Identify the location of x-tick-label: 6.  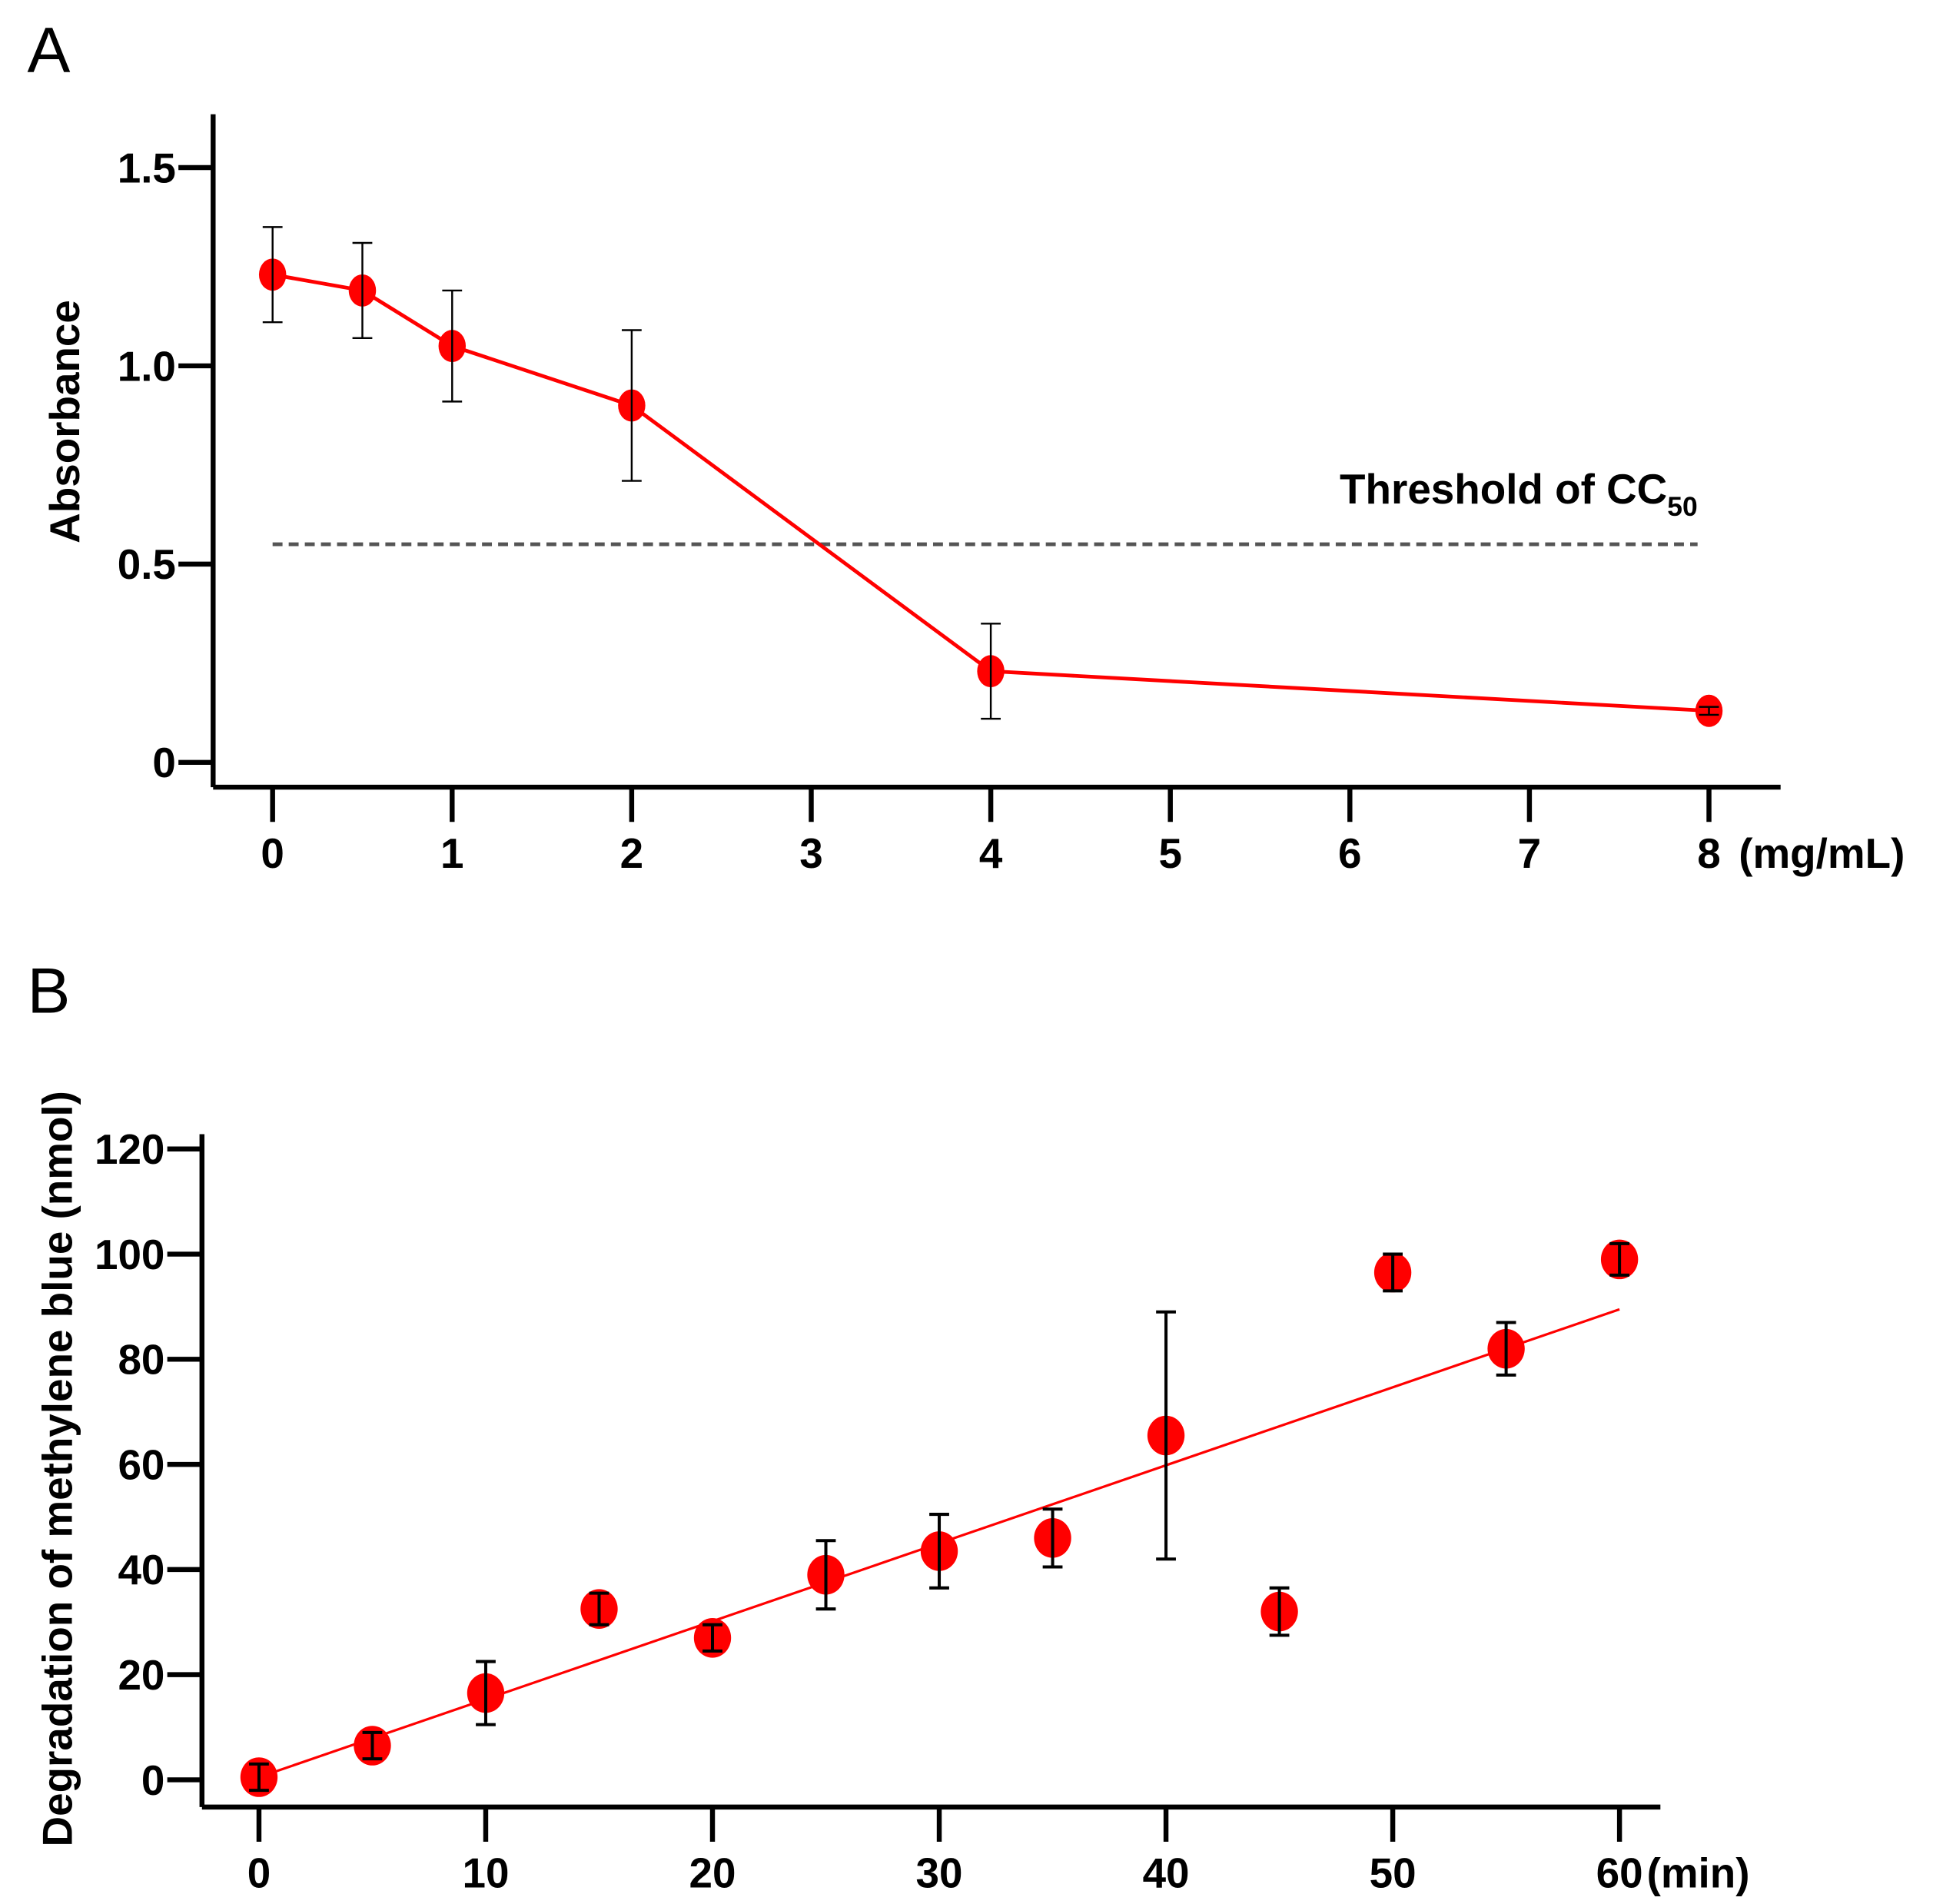
(1350, 853).